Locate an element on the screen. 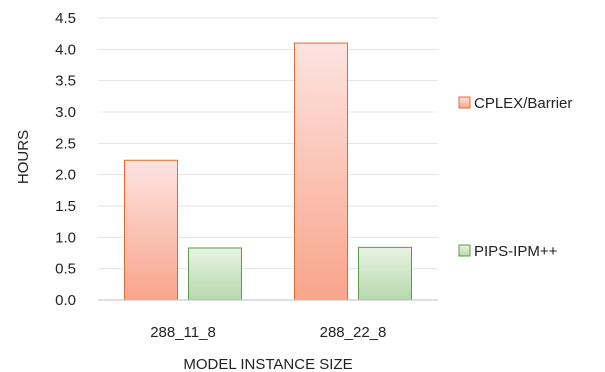 The width and height of the screenshot is (605, 372). y-tick-label: 2.0 is located at coordinates (65, 175).